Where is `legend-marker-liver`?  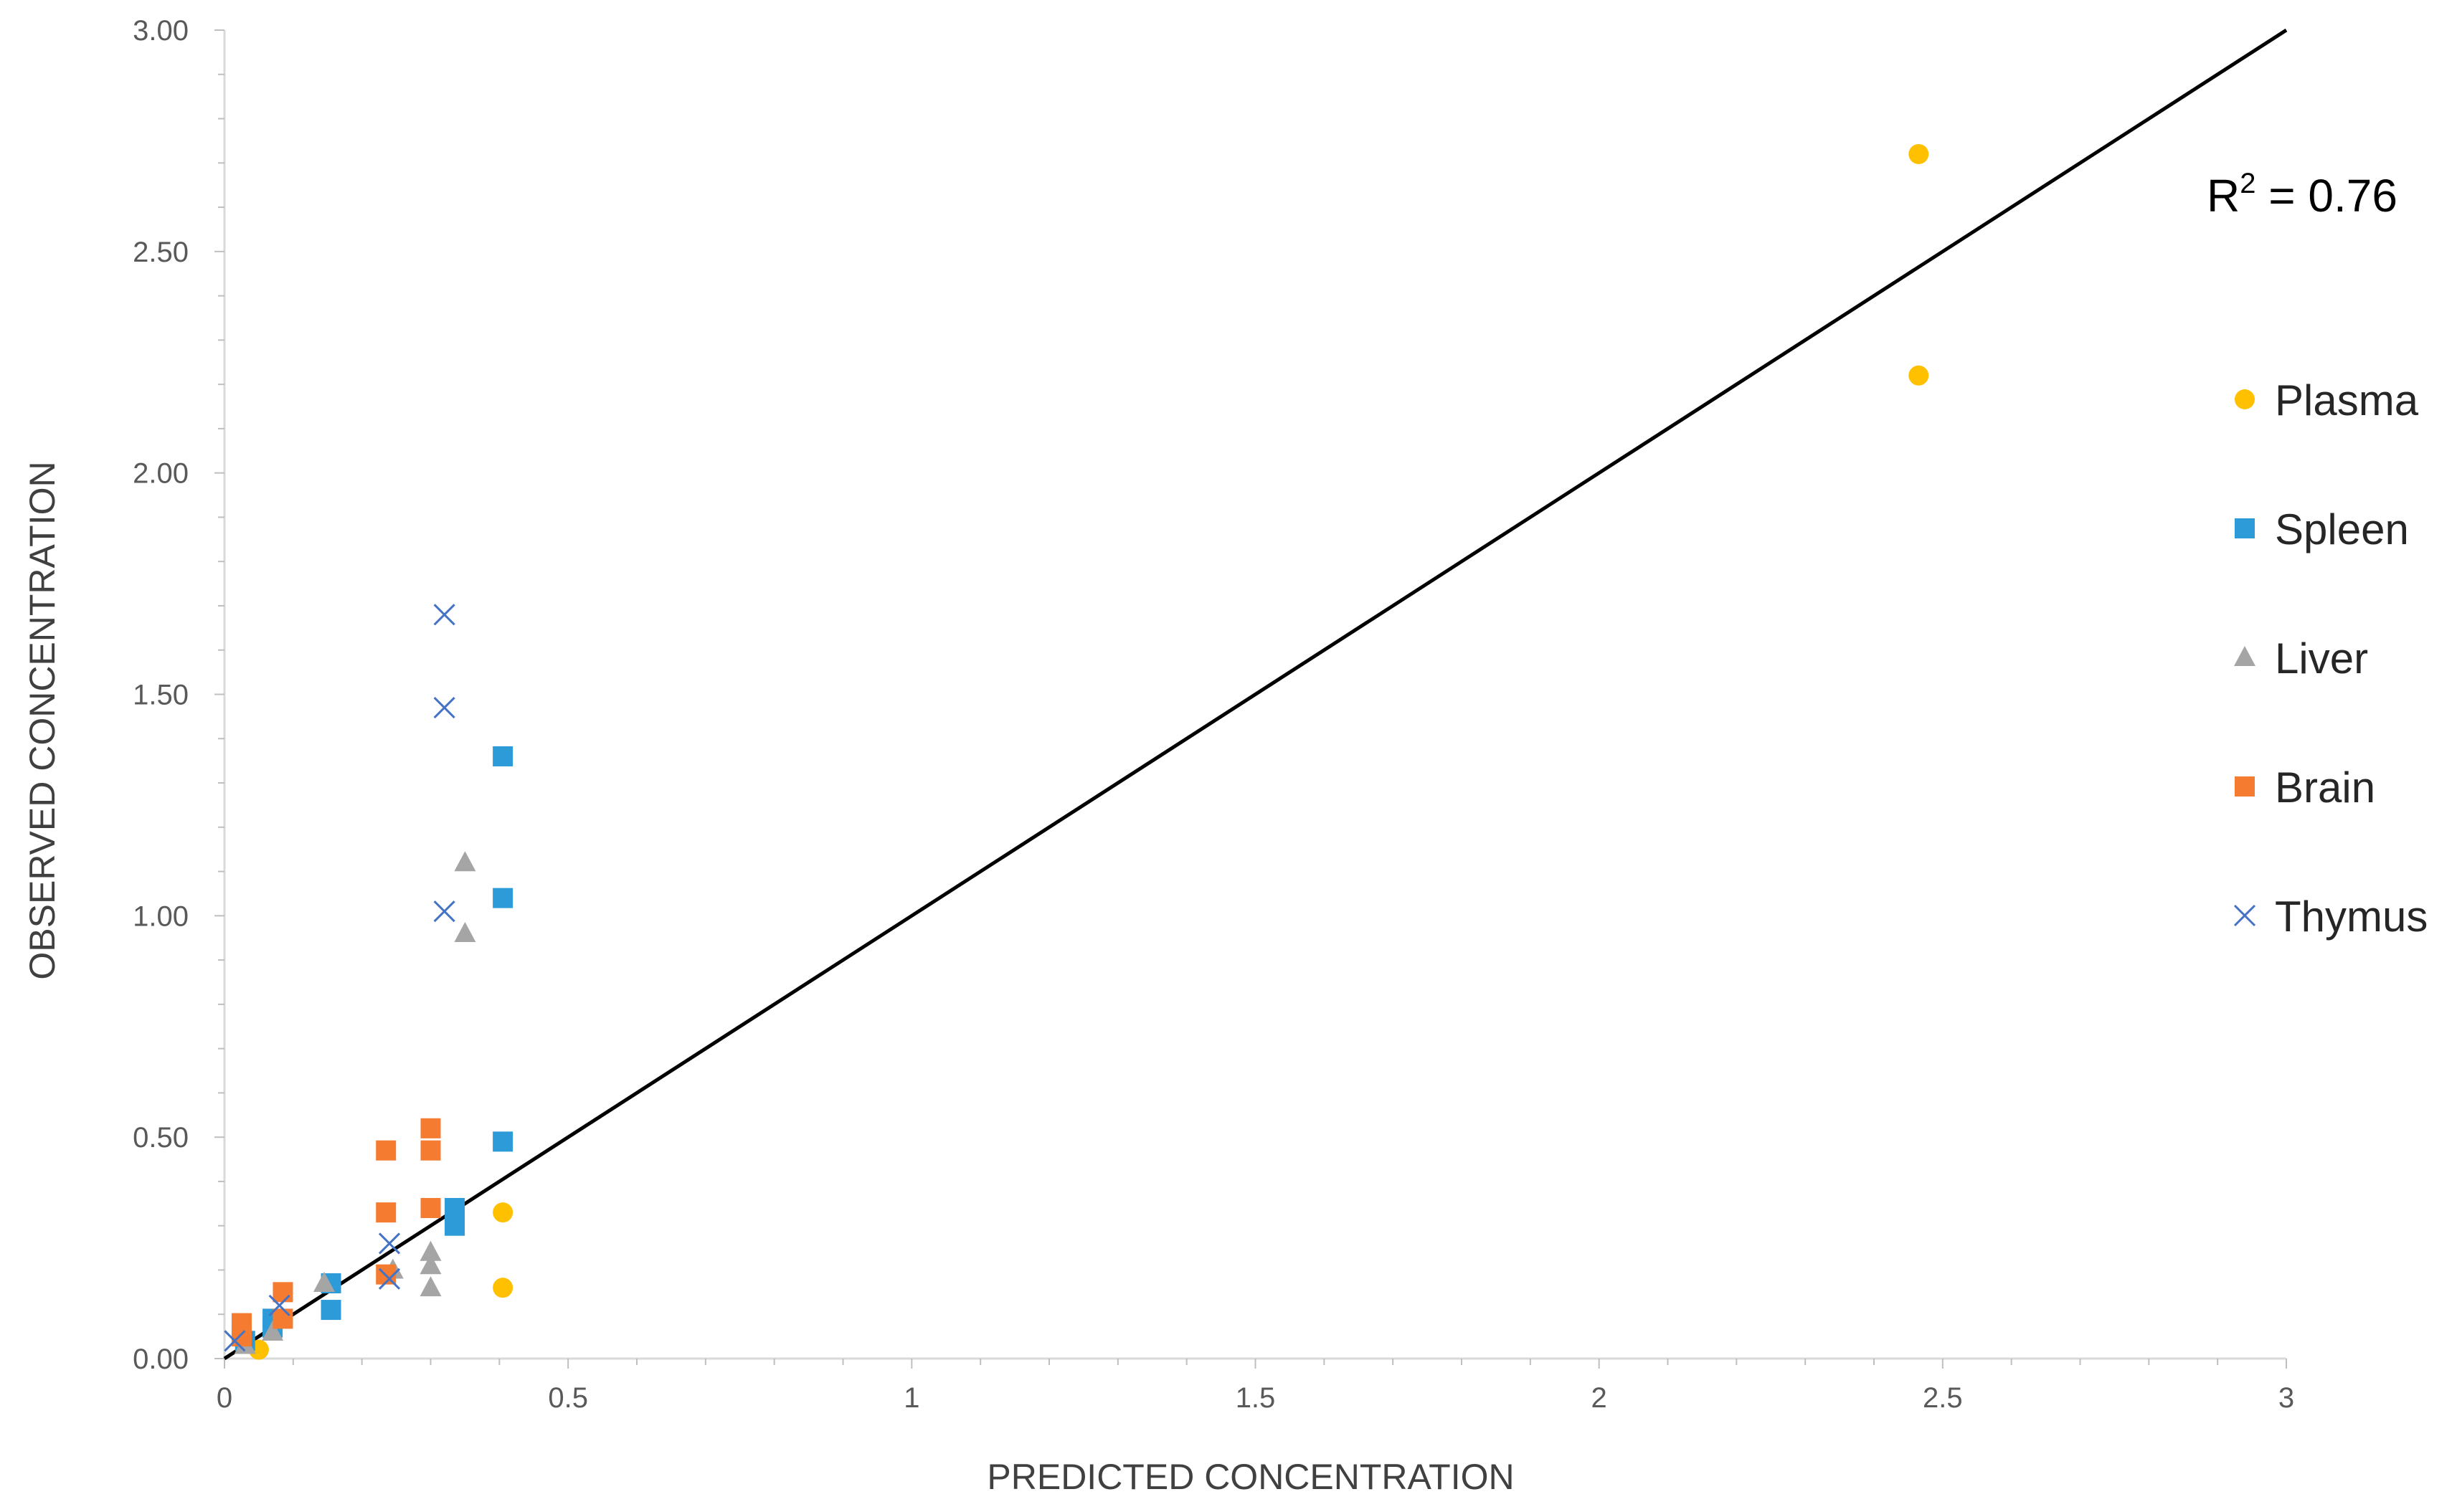
legend-marker-liver is located at coordinates (2244, 656).